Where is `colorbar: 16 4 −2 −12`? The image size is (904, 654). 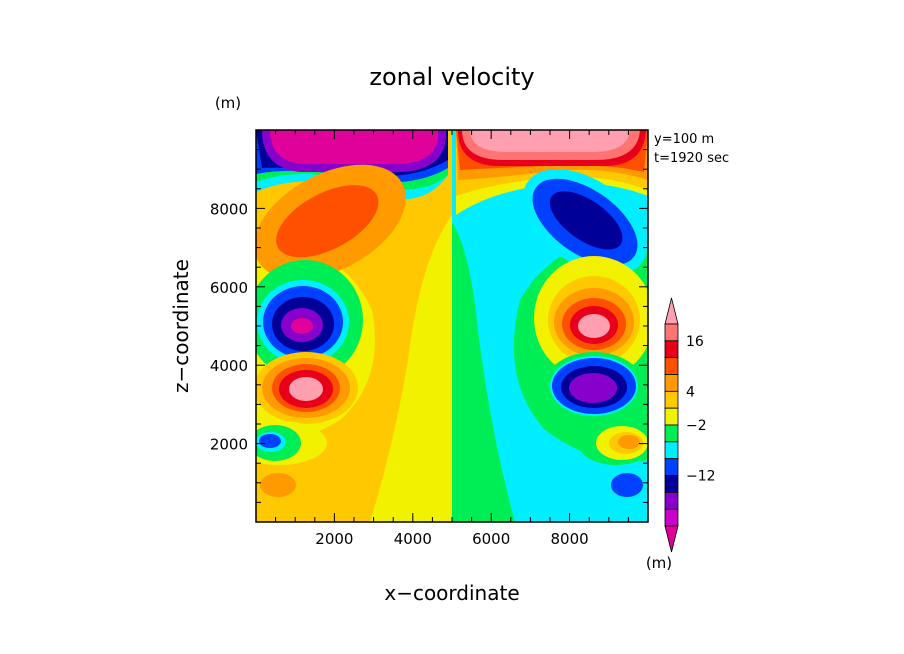 colorbar: 16 4 −2 −12 is located at coordinates (690, 425).